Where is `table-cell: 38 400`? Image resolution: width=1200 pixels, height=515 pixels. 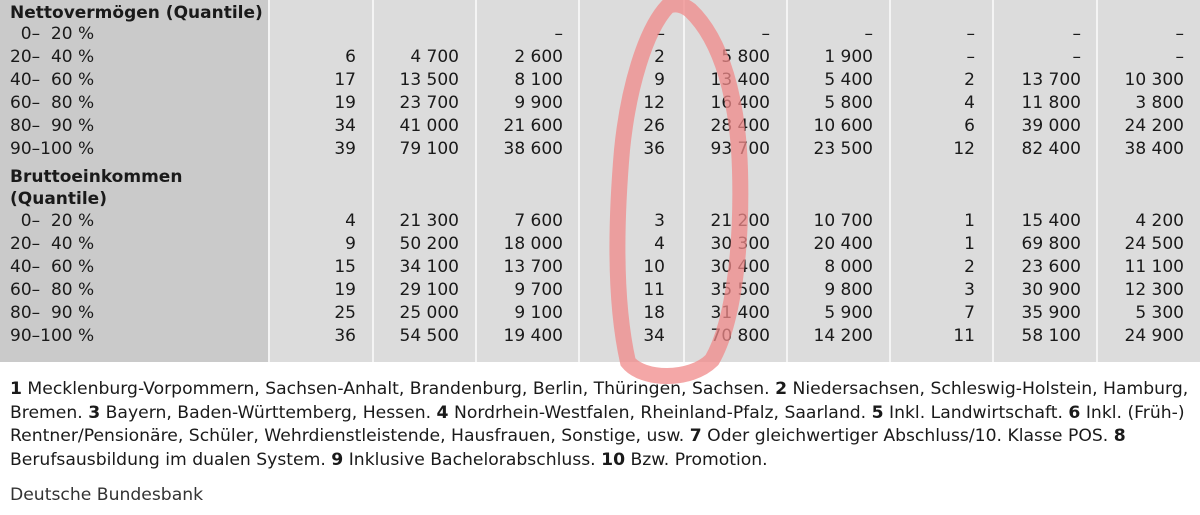 table-cell: 38 400 is located at coordinates (1154, 149).